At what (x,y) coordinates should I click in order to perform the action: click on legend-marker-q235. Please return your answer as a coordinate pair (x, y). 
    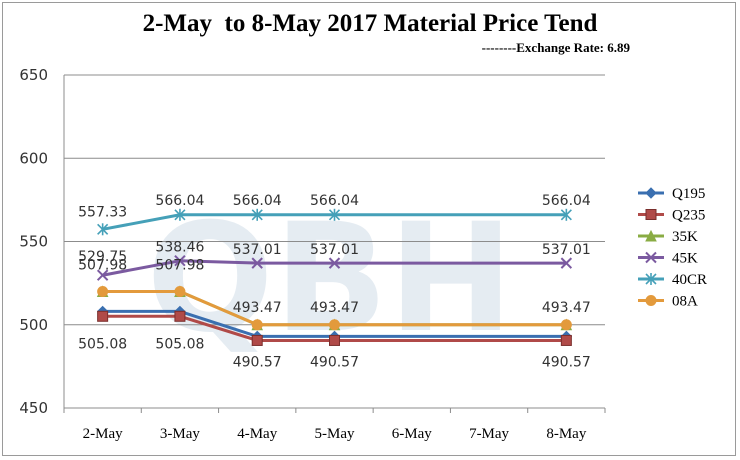
    Looking at the image, I should click on (651, 214).